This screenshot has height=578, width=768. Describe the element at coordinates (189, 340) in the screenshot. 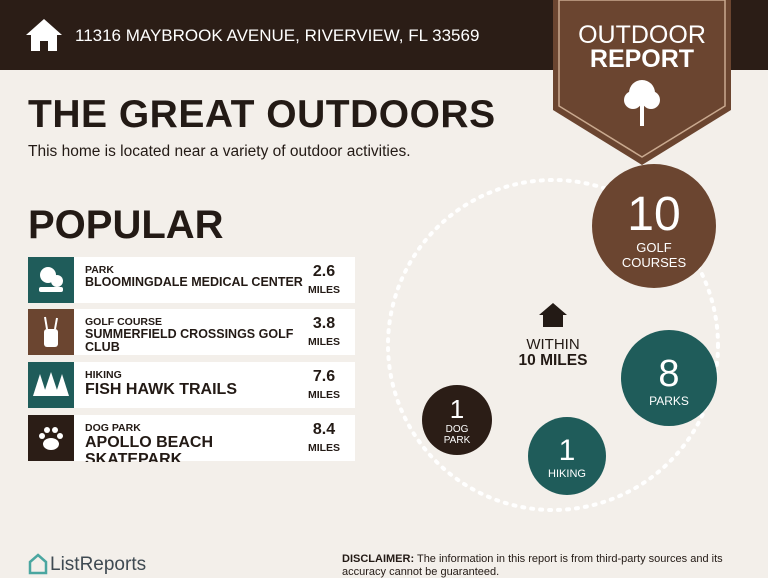

I see `item-name: SUMMERFIELD CROSSINGS GOLF CLUB` at that location.